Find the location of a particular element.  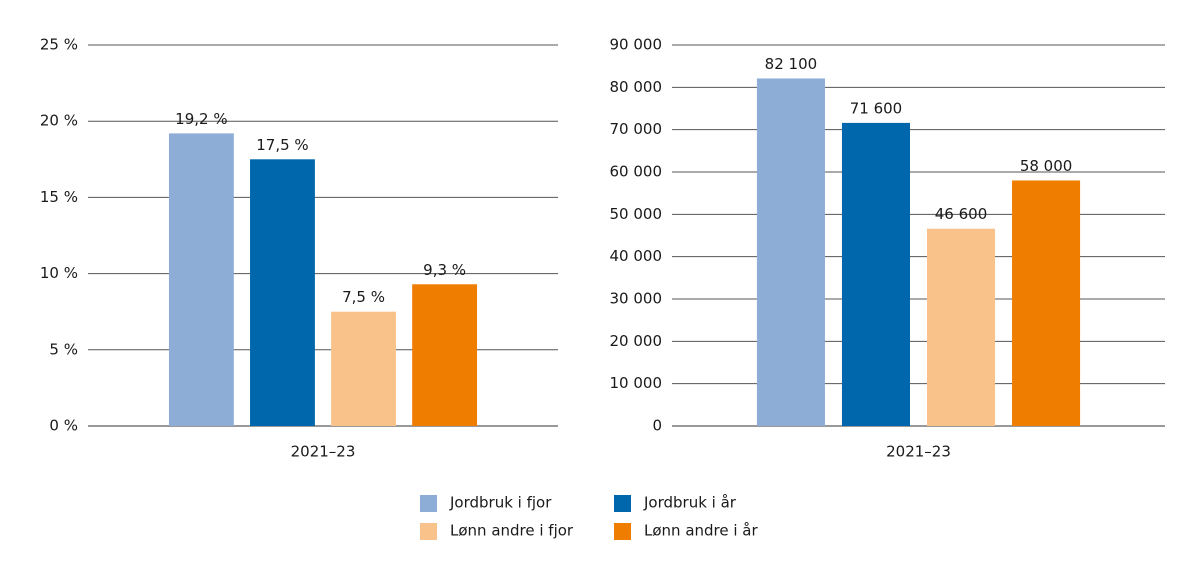

y-tick-label: 80 000 is located at coordinates (636, 87).